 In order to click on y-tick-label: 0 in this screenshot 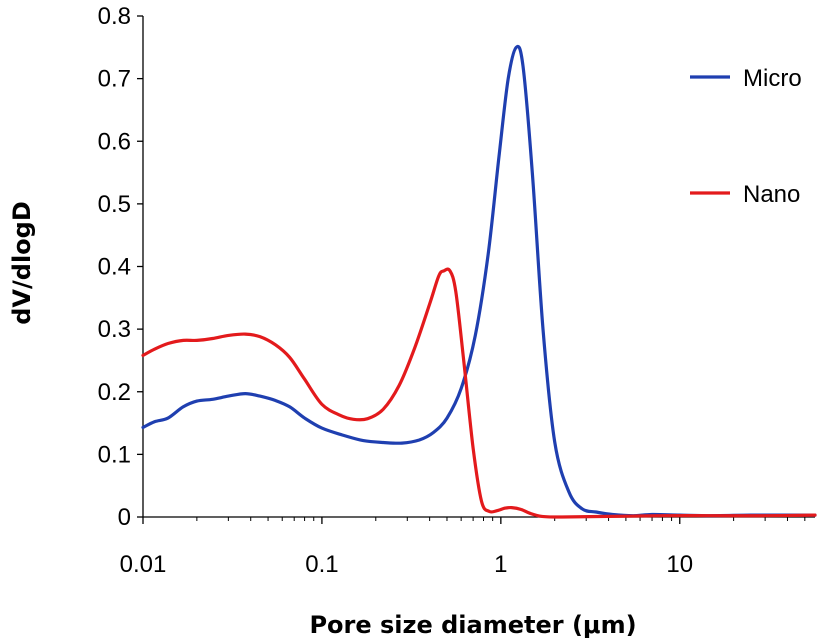, I will do `click(124, 517)`.